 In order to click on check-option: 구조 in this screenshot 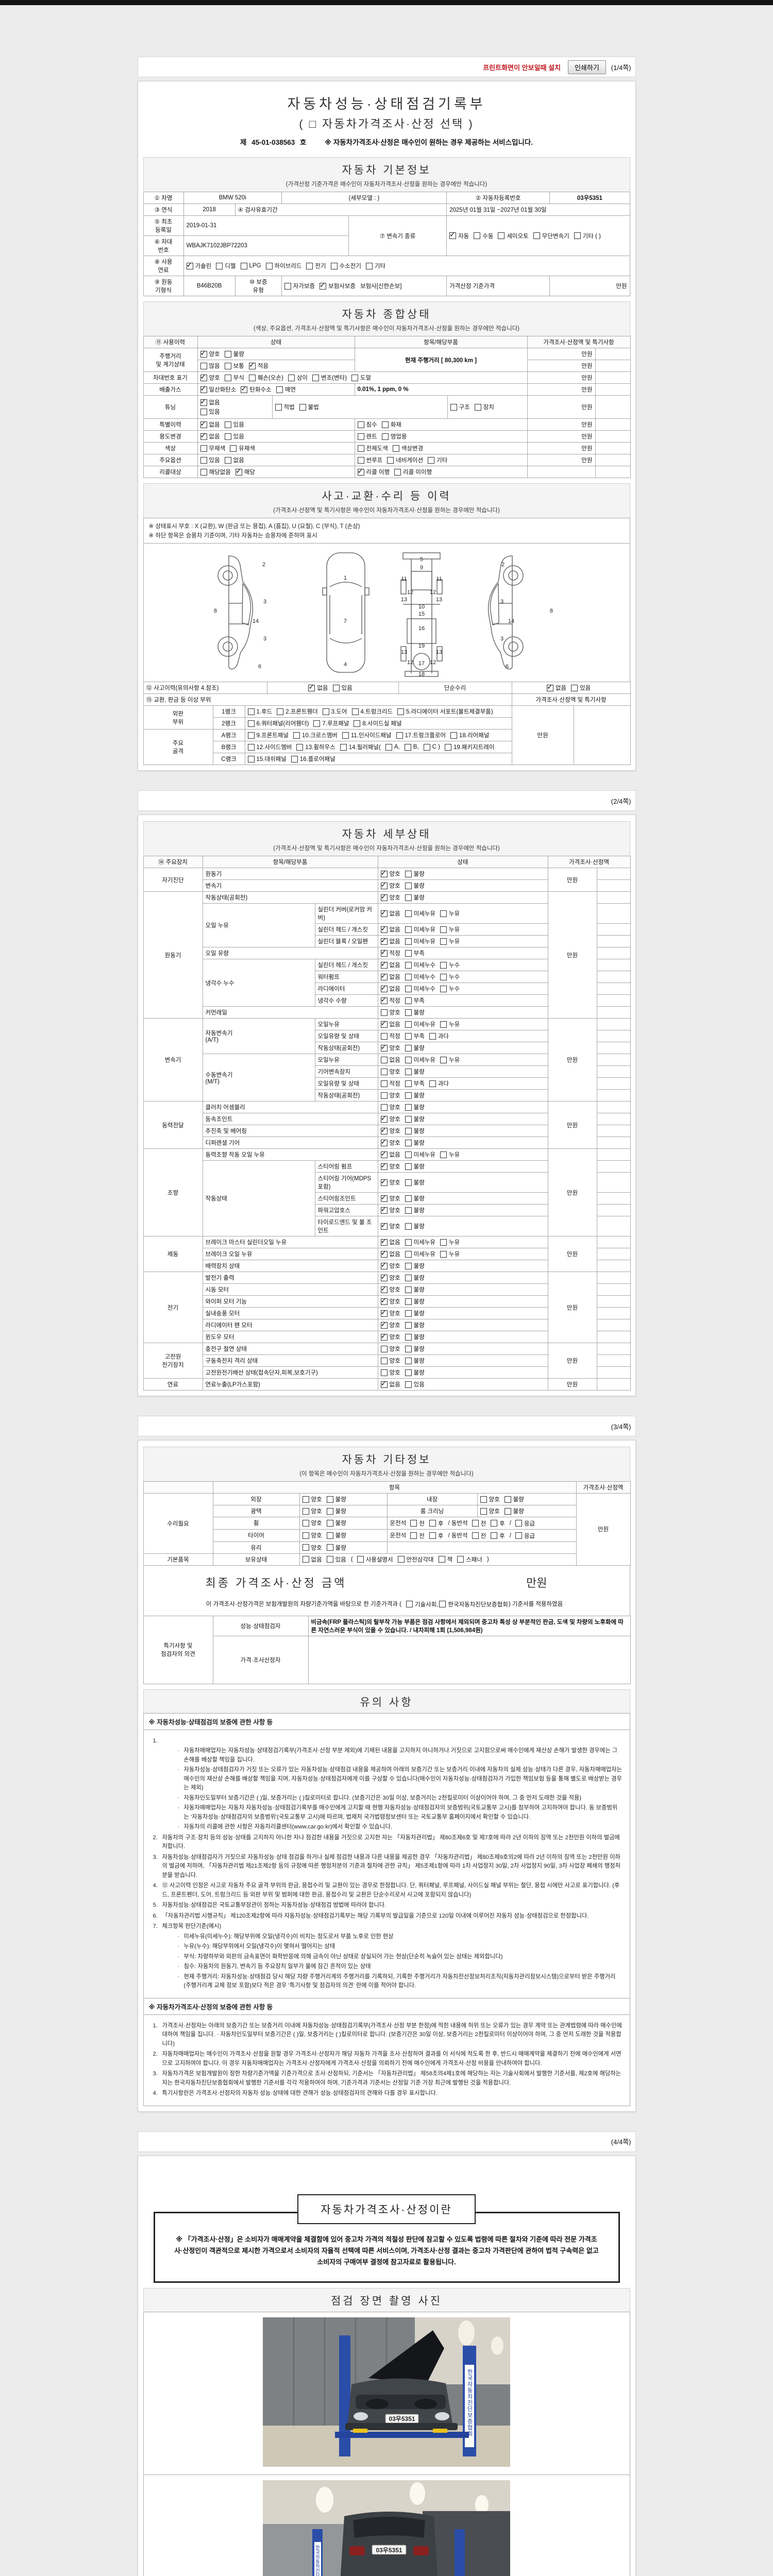, I will do `click(460, 407)`.